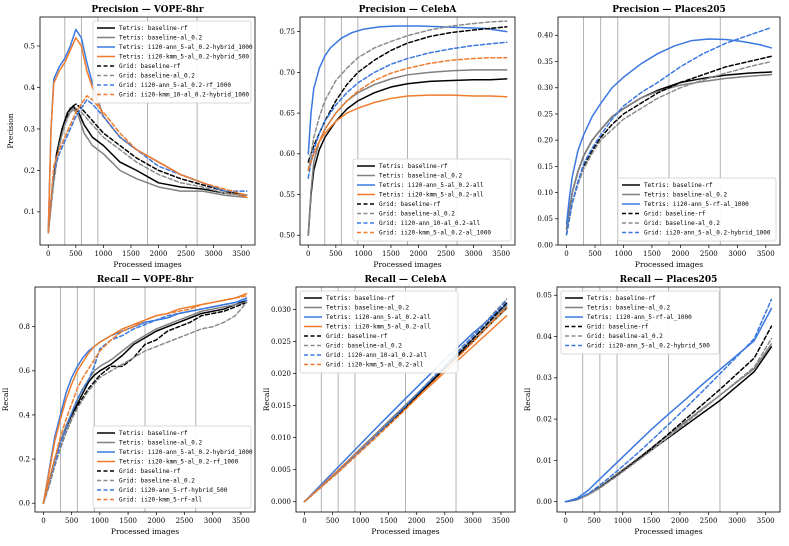 This screenshot has height=546, width=789. I want to click on legend-entry: Grid: ii20-ann_10-al_0.2-all, so click(430, 223).